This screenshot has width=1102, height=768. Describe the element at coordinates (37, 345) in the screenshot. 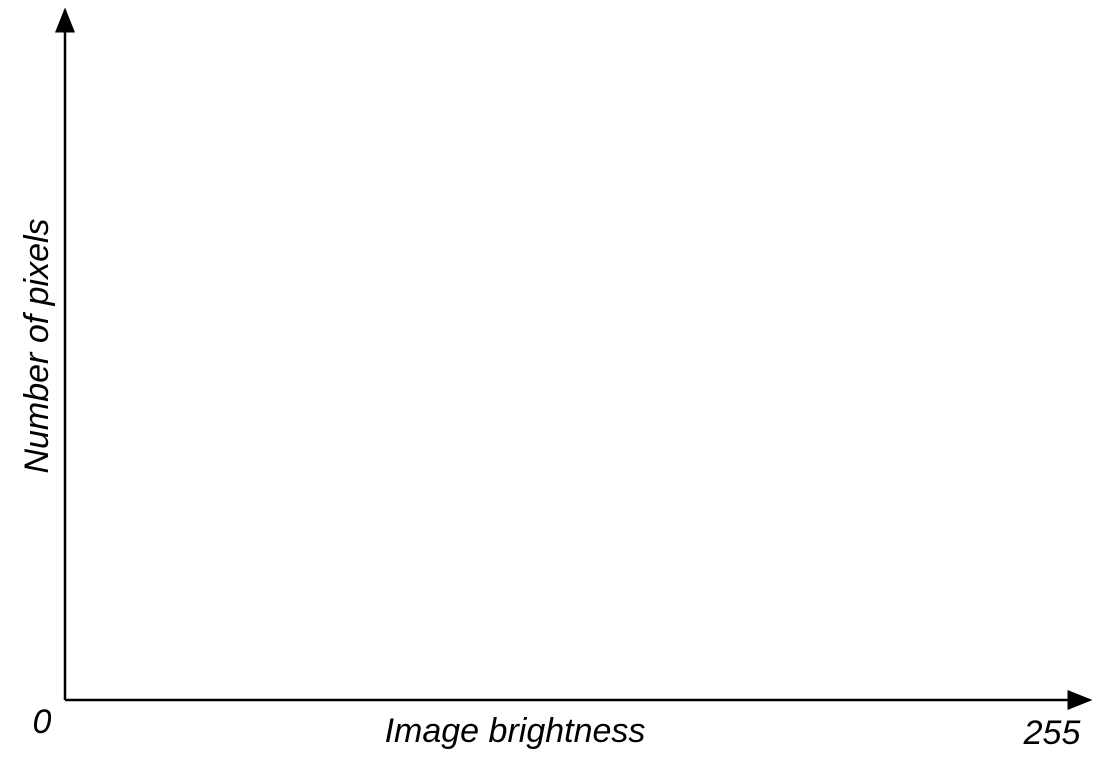

I see `y-axis-label: Number of pixels` at that location.